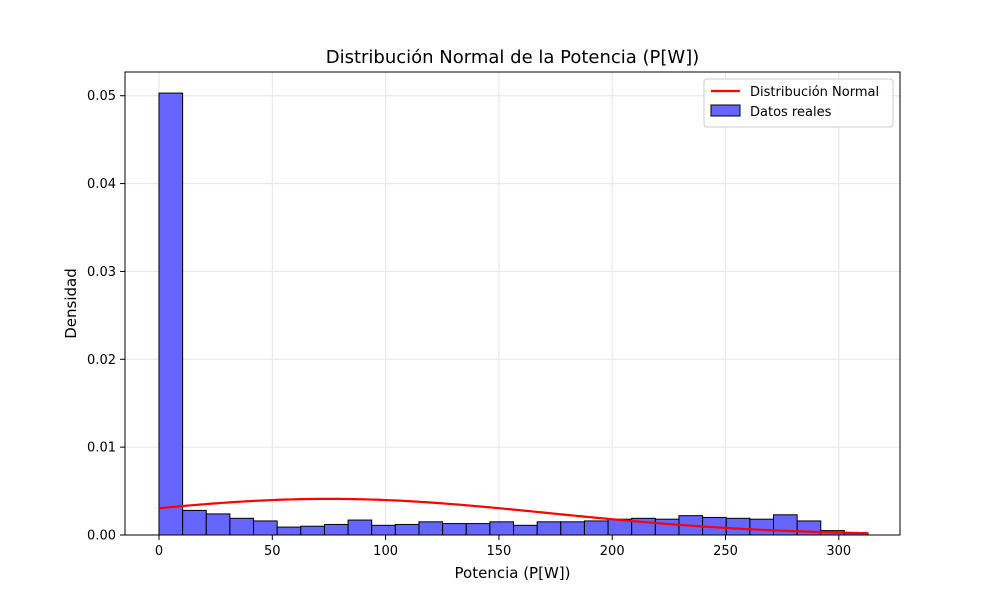  What do you see at coordinates (725, 551) in the screenshot?
I see `x-tick-label: 250` at bounding box center [725, 551].